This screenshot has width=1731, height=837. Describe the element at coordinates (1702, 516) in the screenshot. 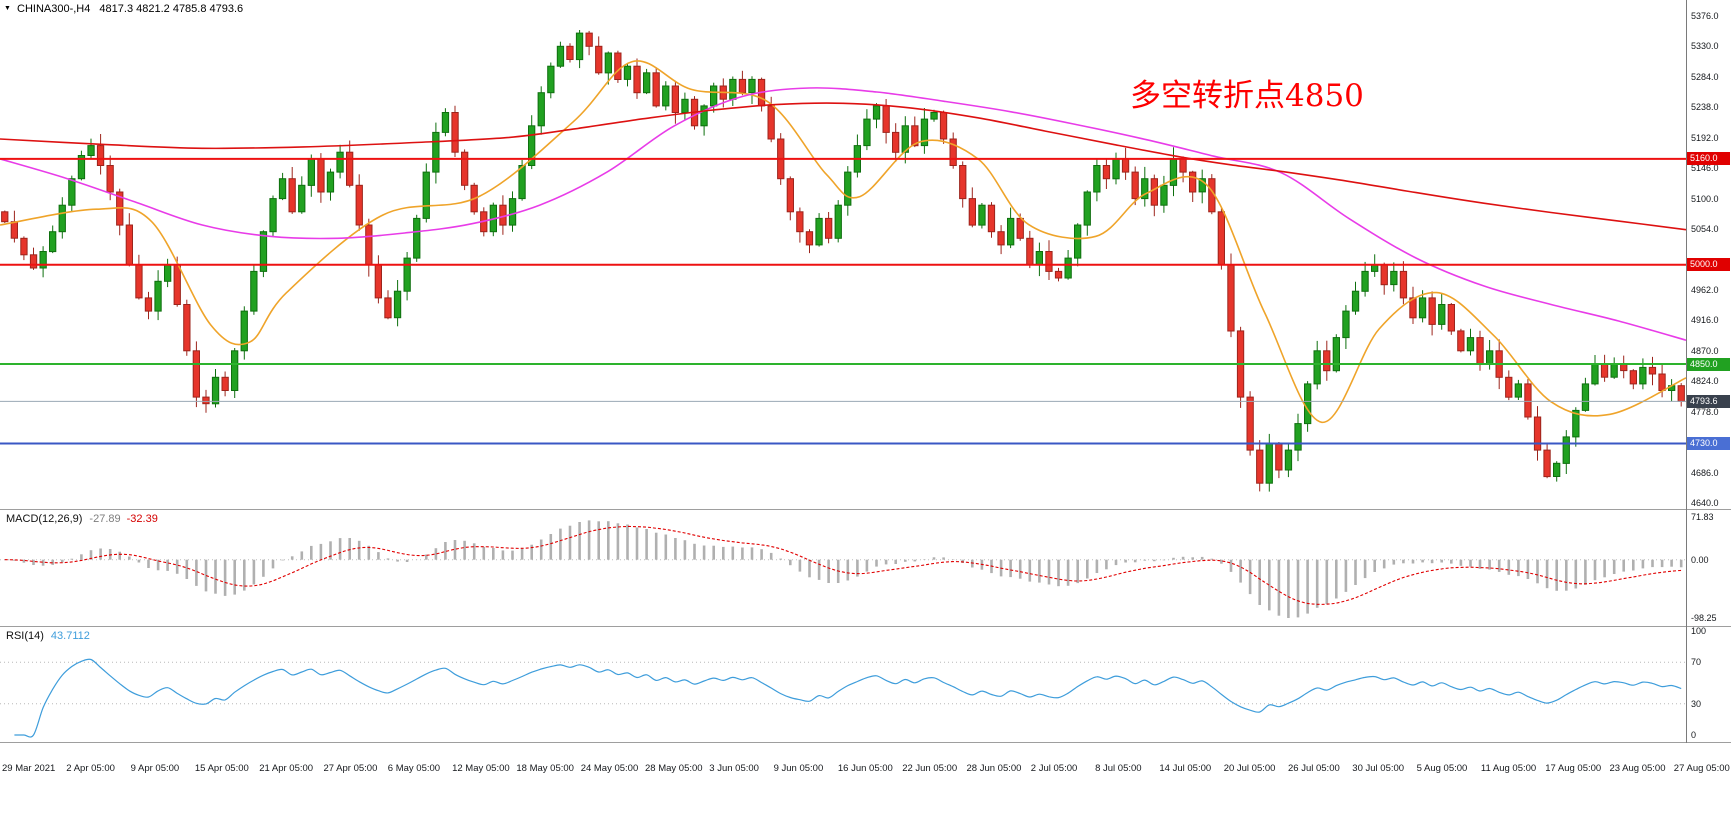

I see `macd-axis-tick: 71.83` at that location.